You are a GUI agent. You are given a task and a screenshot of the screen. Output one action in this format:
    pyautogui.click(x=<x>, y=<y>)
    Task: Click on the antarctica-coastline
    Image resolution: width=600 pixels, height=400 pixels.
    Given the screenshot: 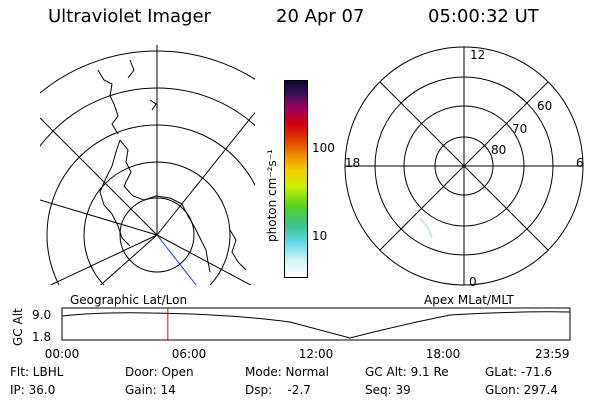 What is the action you would take?
    pyautogui.click(x=165, y=206)
    